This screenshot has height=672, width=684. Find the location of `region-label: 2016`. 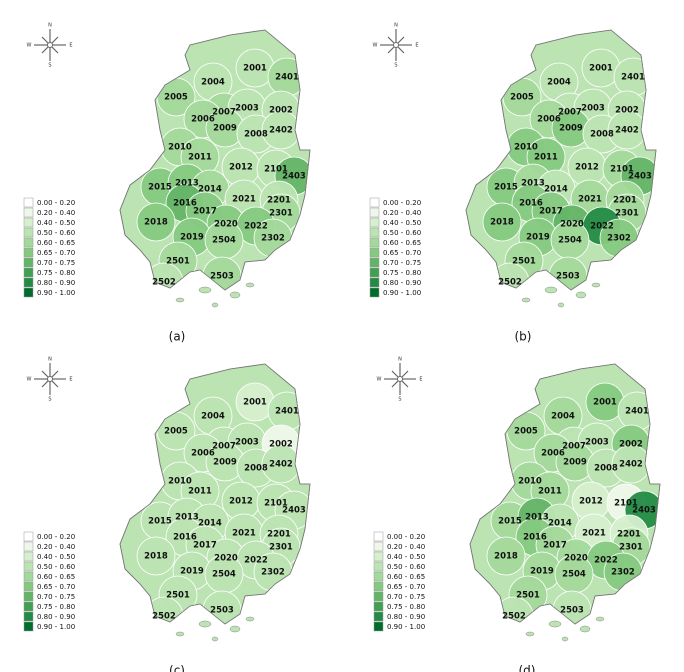

region-label: 2016 is located at coordinates (535, 538).